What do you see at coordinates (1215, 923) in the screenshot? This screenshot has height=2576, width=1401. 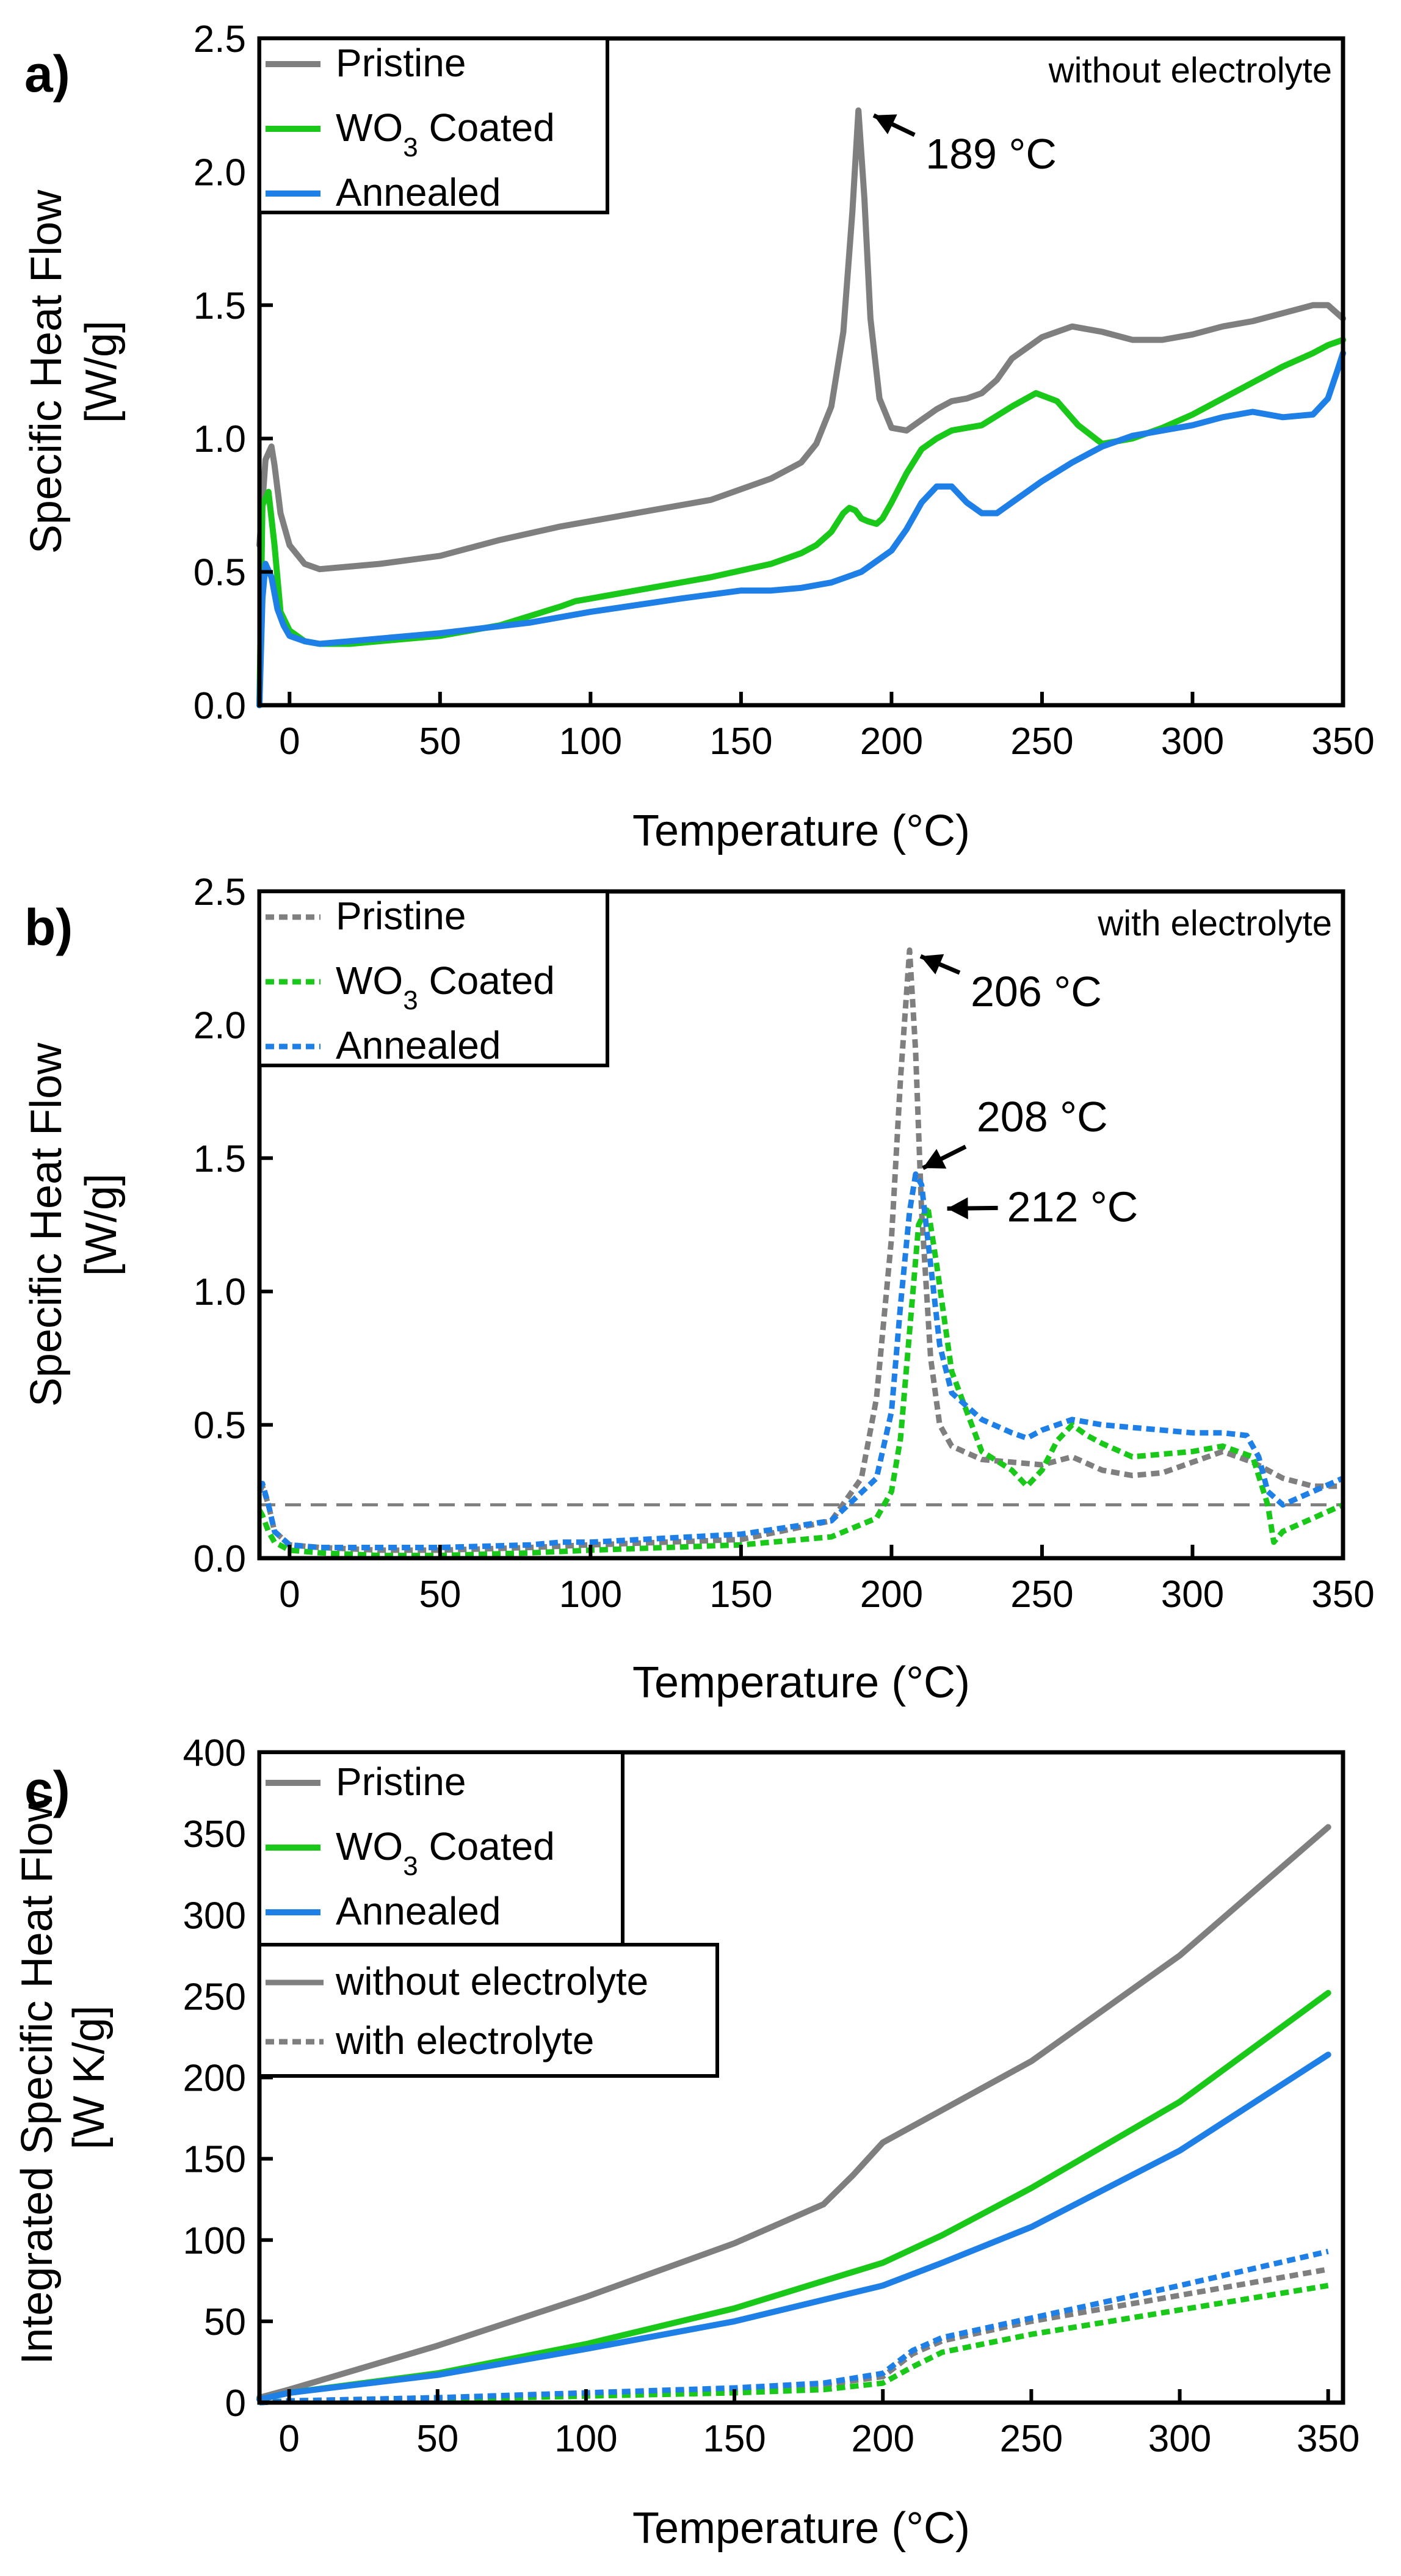 I see `condition-label: with electrolyte` at bounding box center [1215, 923].